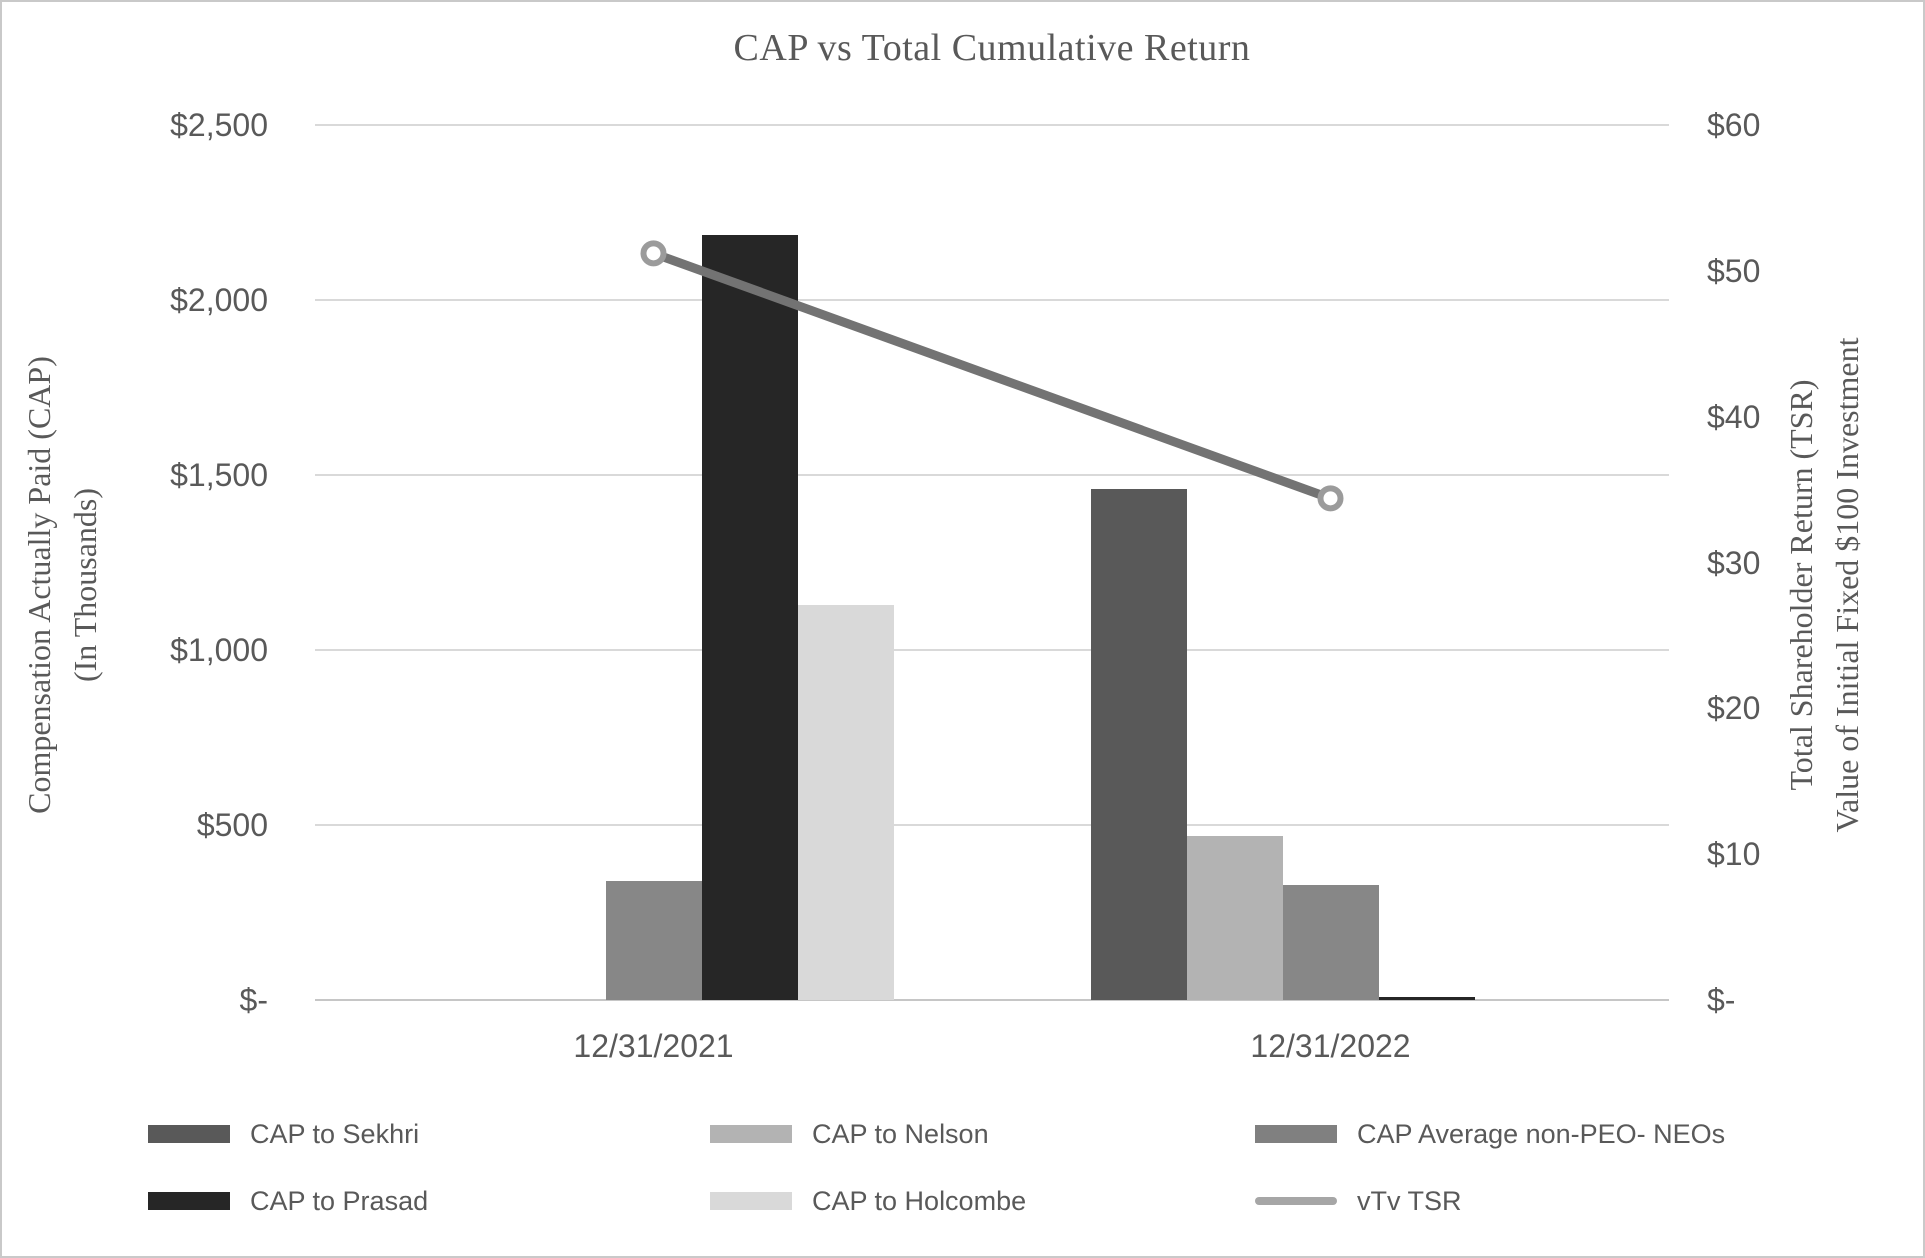 The image size is (1925, 1258). I want to click on bar-cap-average-non-peo-neos-12-31-2021, so click(653, 940).